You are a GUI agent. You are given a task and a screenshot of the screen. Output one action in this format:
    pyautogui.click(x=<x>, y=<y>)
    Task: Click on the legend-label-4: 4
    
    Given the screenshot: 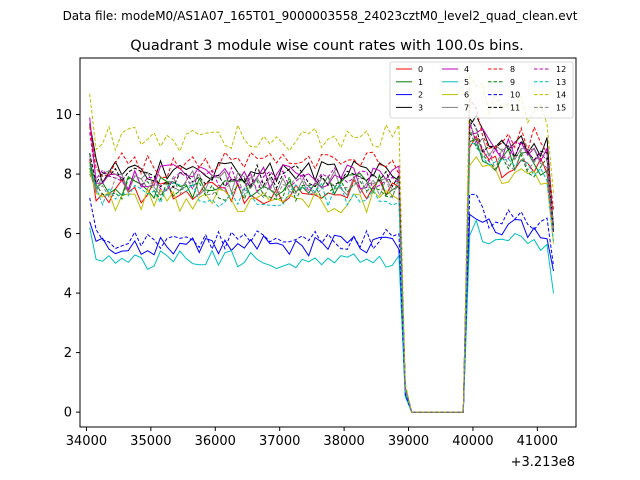 What is the action you would take?
    pyautogui.click(x=466, y=69)
    